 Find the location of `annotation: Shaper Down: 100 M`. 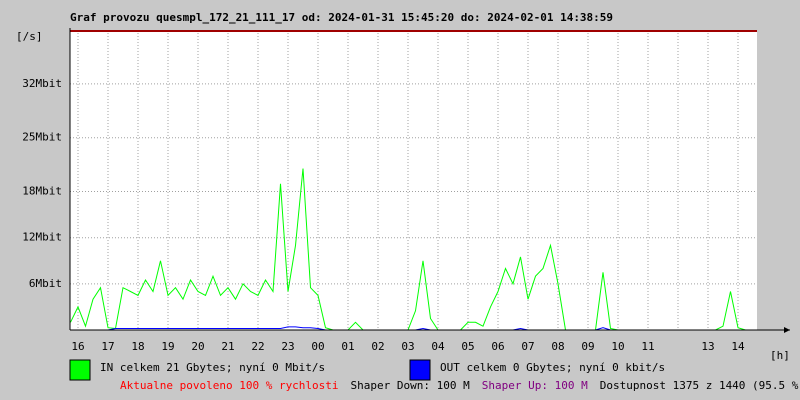

annotation: Shaper Down: 100 M is located at coordinates (411, 385).